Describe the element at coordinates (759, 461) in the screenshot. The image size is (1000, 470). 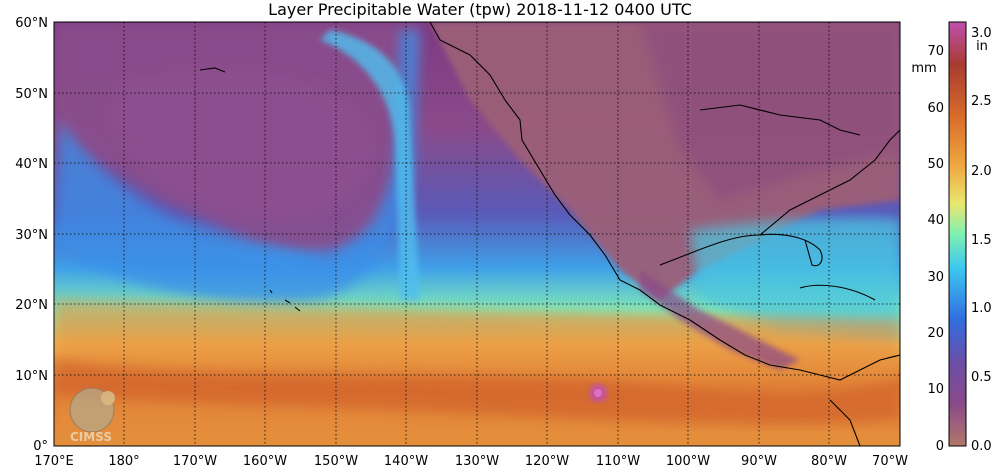
I see `lon-label: 90°W` at that location.